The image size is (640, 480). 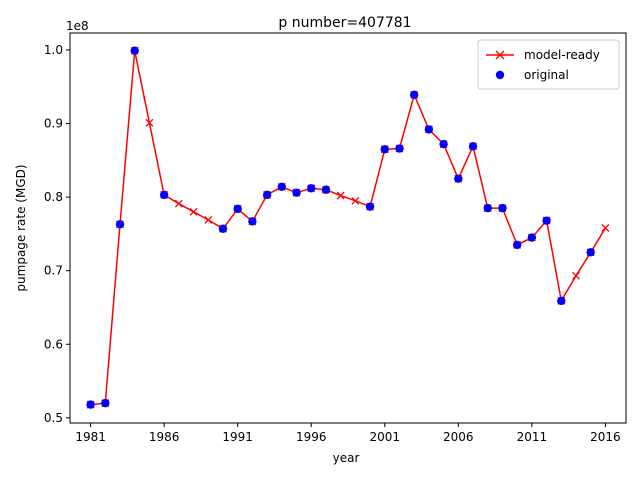 What do you see at coordinates (53, 344) in the screenshot?
I see `y-tick-label: 0.6` at bounding box center [53, 344].